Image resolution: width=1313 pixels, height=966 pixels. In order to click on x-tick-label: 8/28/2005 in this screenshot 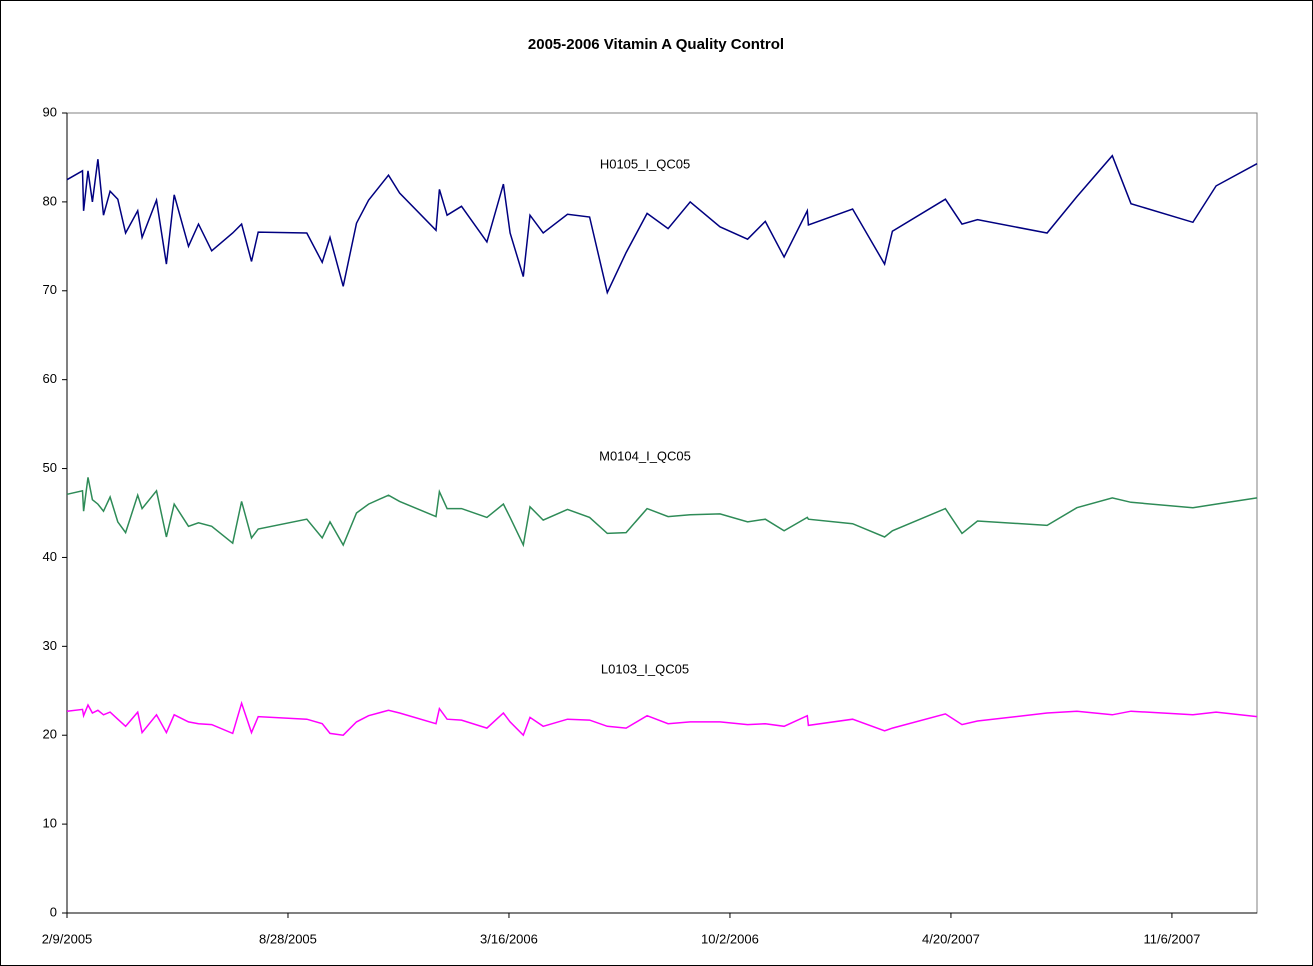, I will do `click(288, 938)`.